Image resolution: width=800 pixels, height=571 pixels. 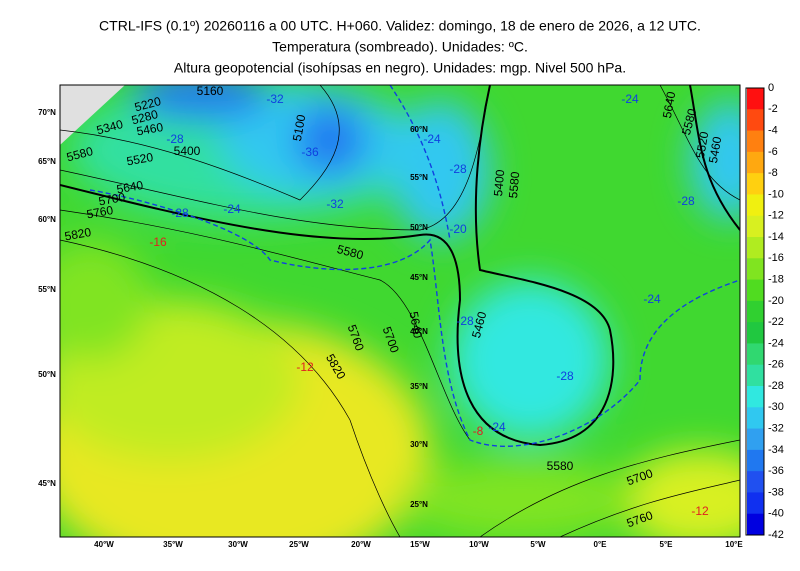 I want to click on colorbar-label: -4, so click(x=773, y=130).